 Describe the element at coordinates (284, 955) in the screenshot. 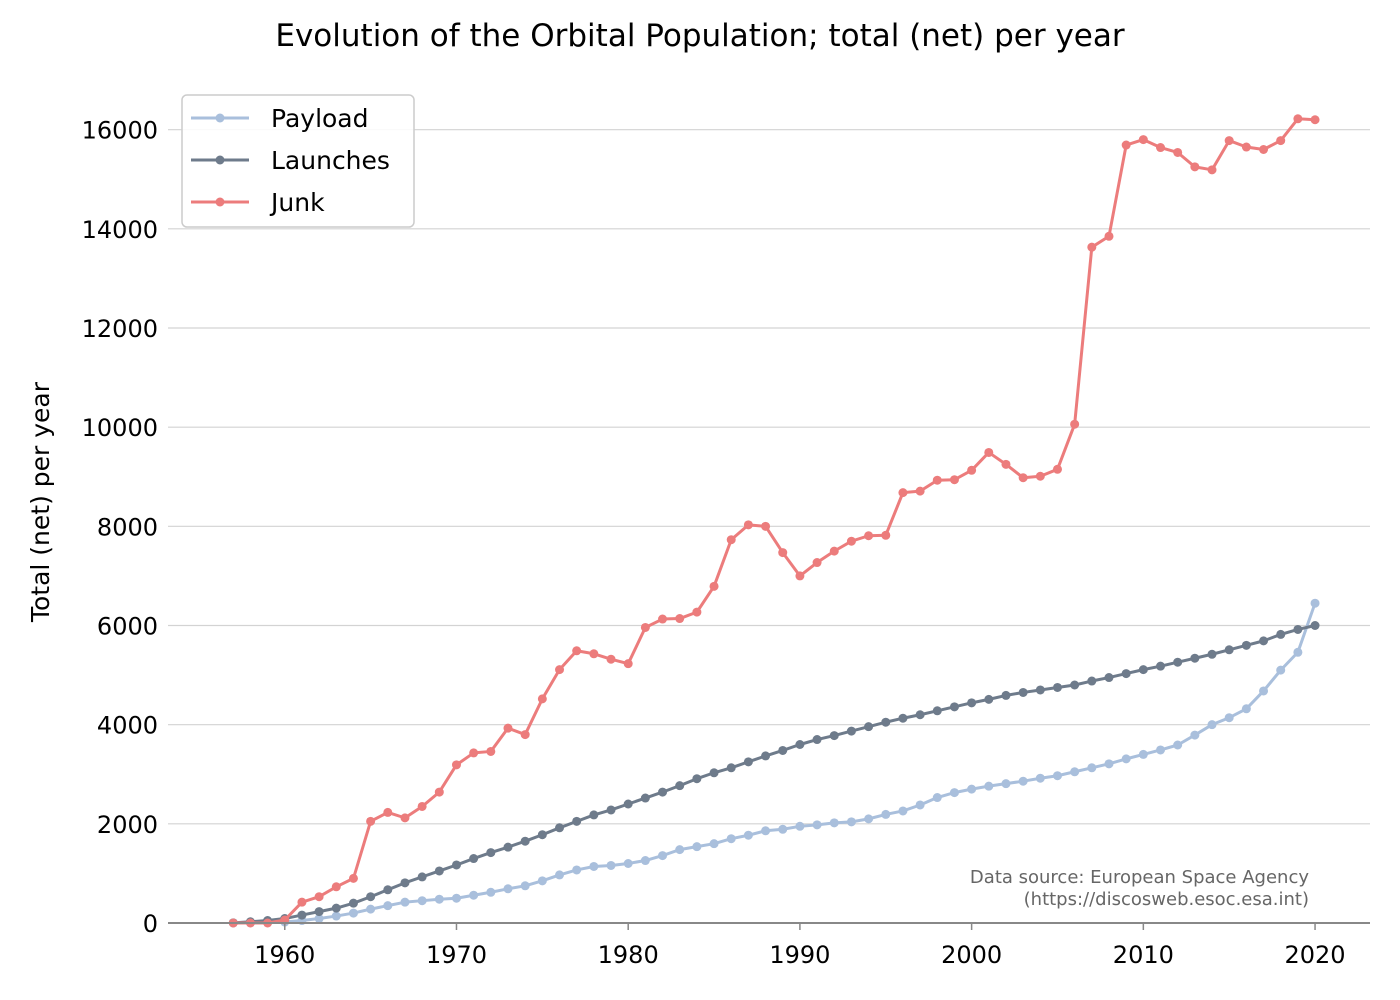

I see `x-tick-label: 1960` at that location.